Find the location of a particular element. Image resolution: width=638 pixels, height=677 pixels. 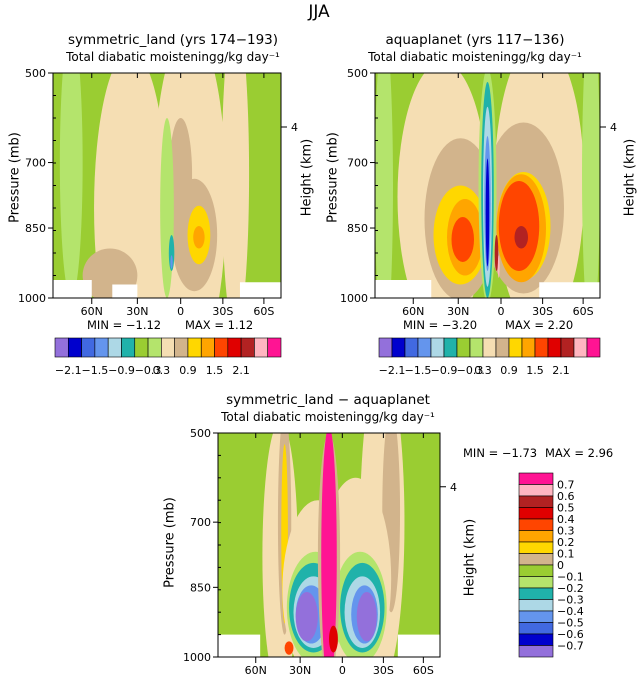

panel3-colorbar-label: −0.3 is located at coordinates (570, 600).